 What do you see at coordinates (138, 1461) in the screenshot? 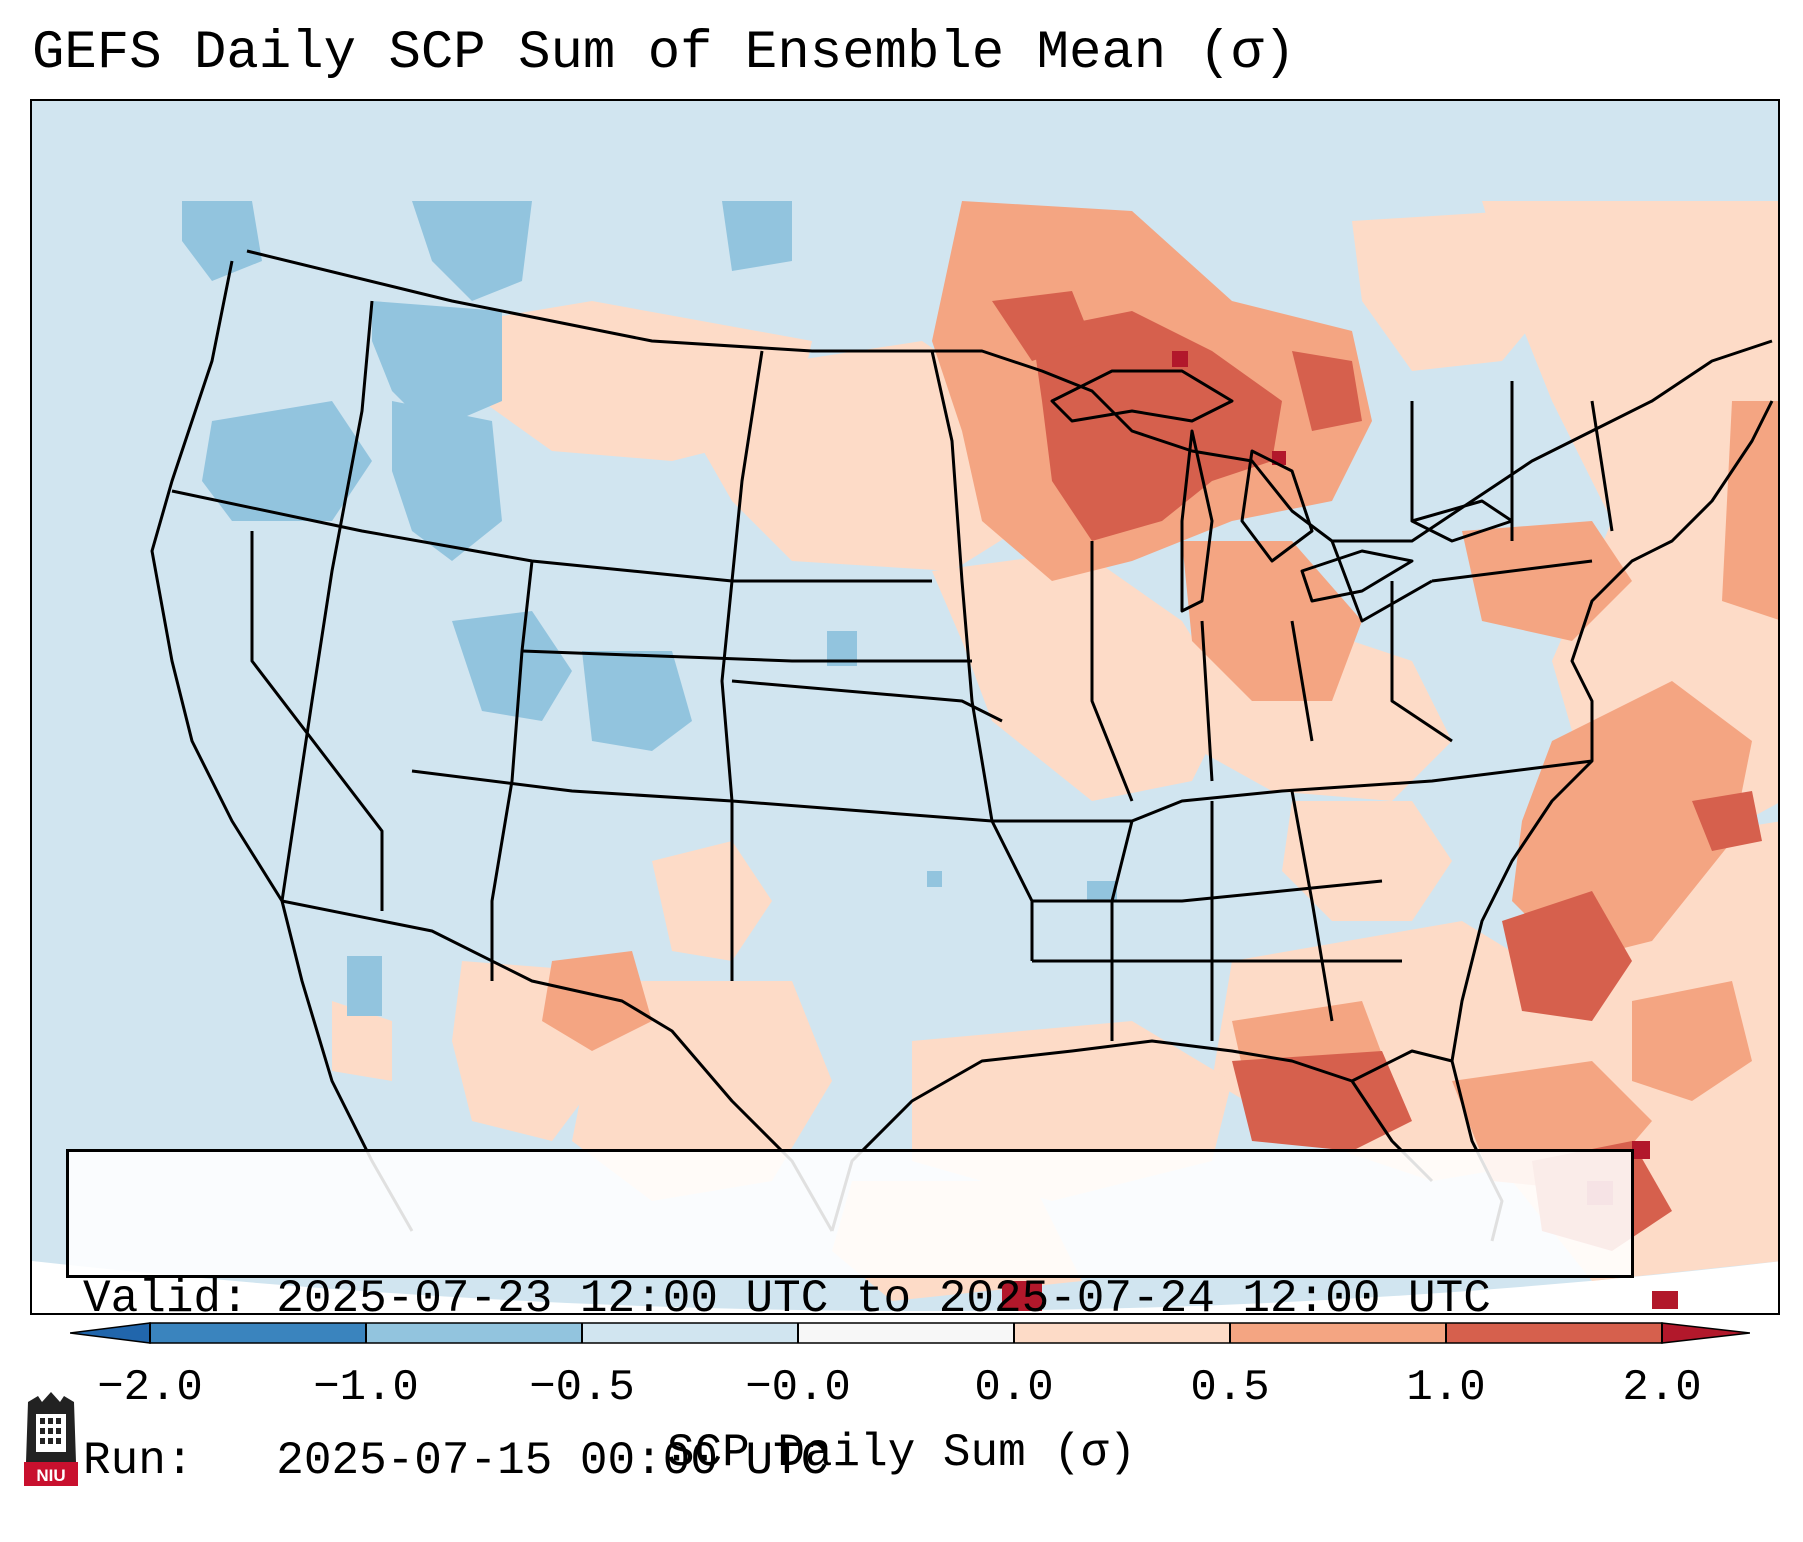
I see `run-label: Run:` at bounding box center [138, 1461].